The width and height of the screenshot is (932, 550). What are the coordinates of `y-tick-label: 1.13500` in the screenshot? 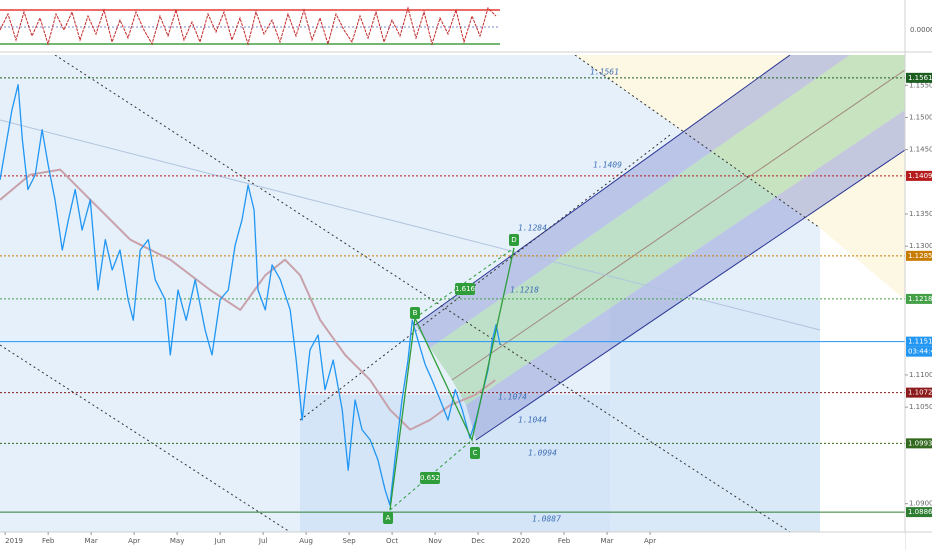 It's located at (920, 214).